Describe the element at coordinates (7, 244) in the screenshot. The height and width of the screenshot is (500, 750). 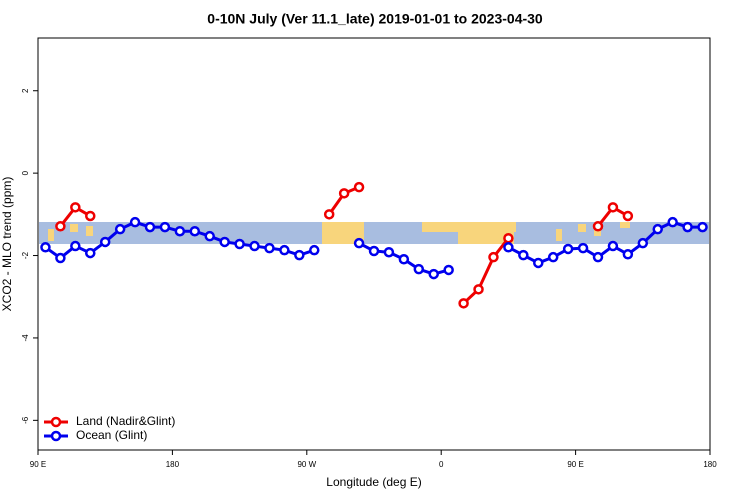
I see `y-axis-label: XCO2 - MLO trend (ppm)` at that location.